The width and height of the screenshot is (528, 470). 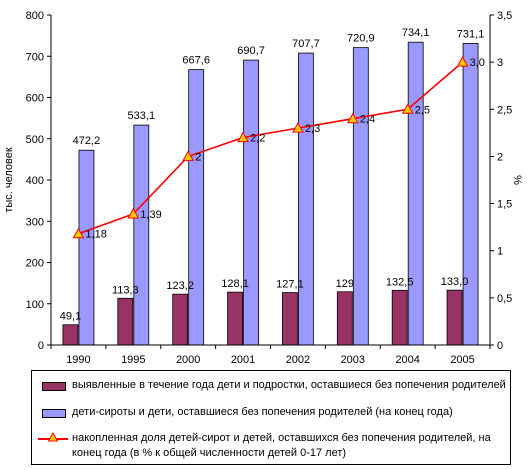 I want to click on y2-tick-label: 3, so click(x=500, y=63).